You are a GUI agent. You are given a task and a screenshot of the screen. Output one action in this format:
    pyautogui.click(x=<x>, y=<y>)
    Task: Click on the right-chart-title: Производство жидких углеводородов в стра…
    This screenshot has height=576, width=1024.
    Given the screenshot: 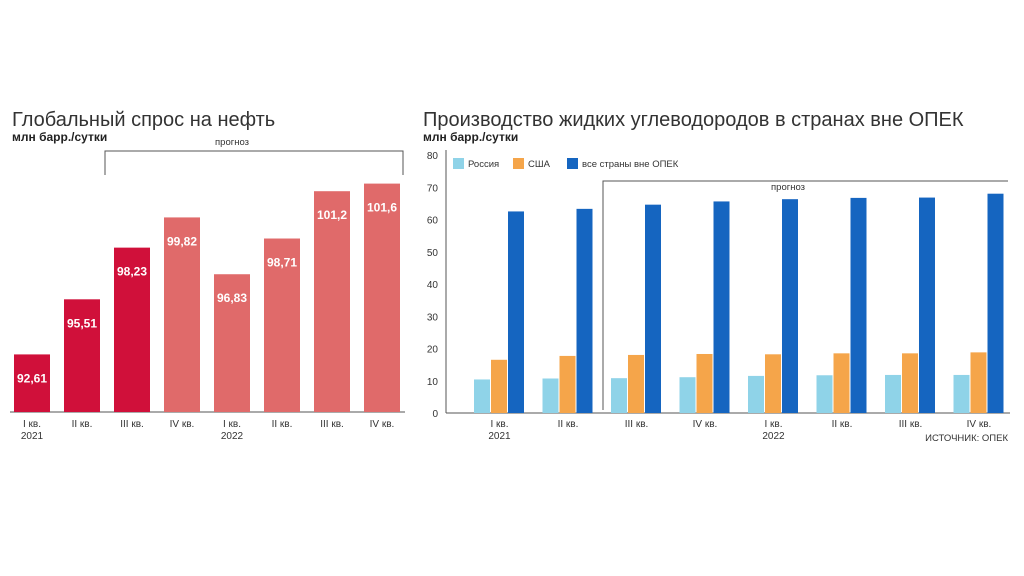 What is the action you would take?
    pyautogui.click(x=693, y=120)
    